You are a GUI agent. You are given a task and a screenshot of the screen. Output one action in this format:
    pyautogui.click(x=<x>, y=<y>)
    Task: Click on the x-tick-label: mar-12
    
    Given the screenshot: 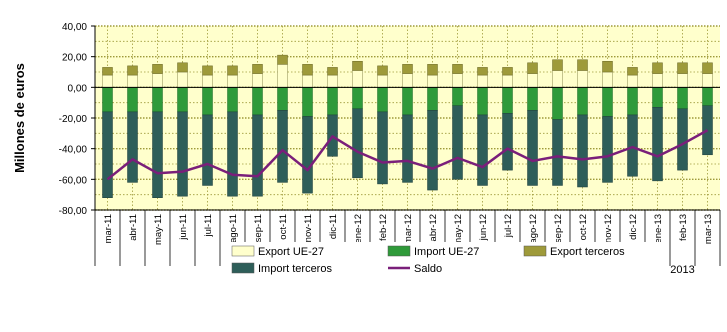 What is the action you would take?
    pyautogui.click(x=408, y=229)
    